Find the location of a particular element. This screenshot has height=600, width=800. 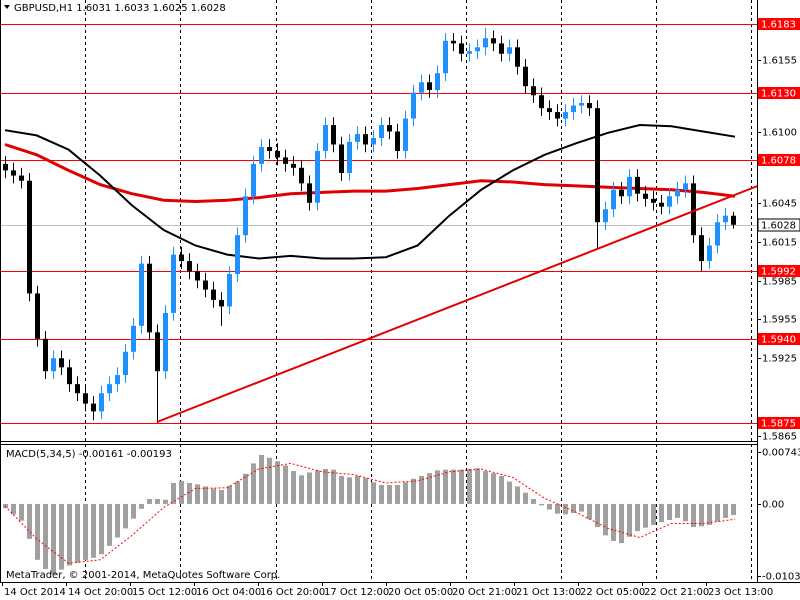

x-tick-label: 17 Oct 12:00 is located at coordinates (356, 592).